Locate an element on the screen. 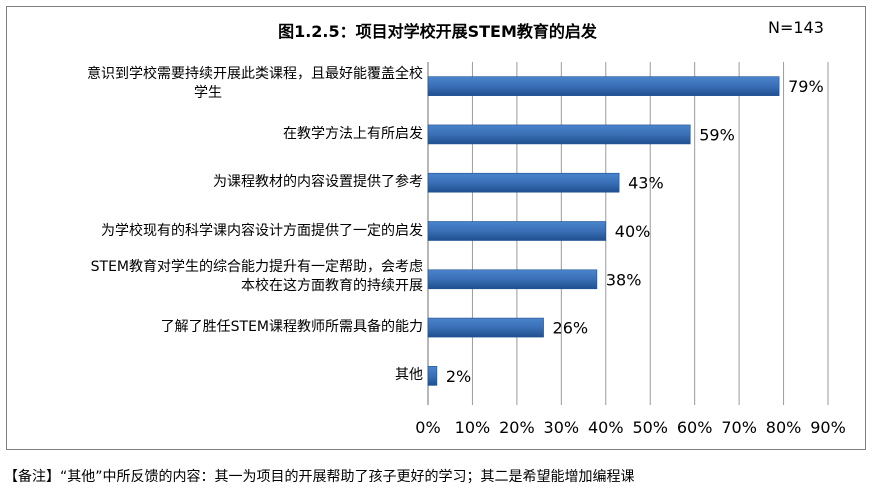  category-label-line: 了解了胜任STEM课程教师所需具备的能力 is located at coordinates (291, 327).